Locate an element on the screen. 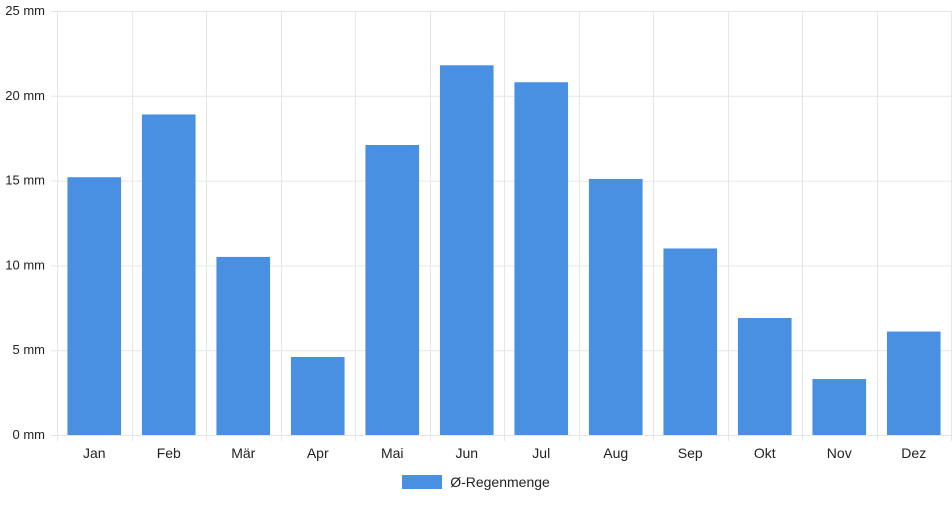  x-tick-label: Jun is located at coordinates (466, 453).